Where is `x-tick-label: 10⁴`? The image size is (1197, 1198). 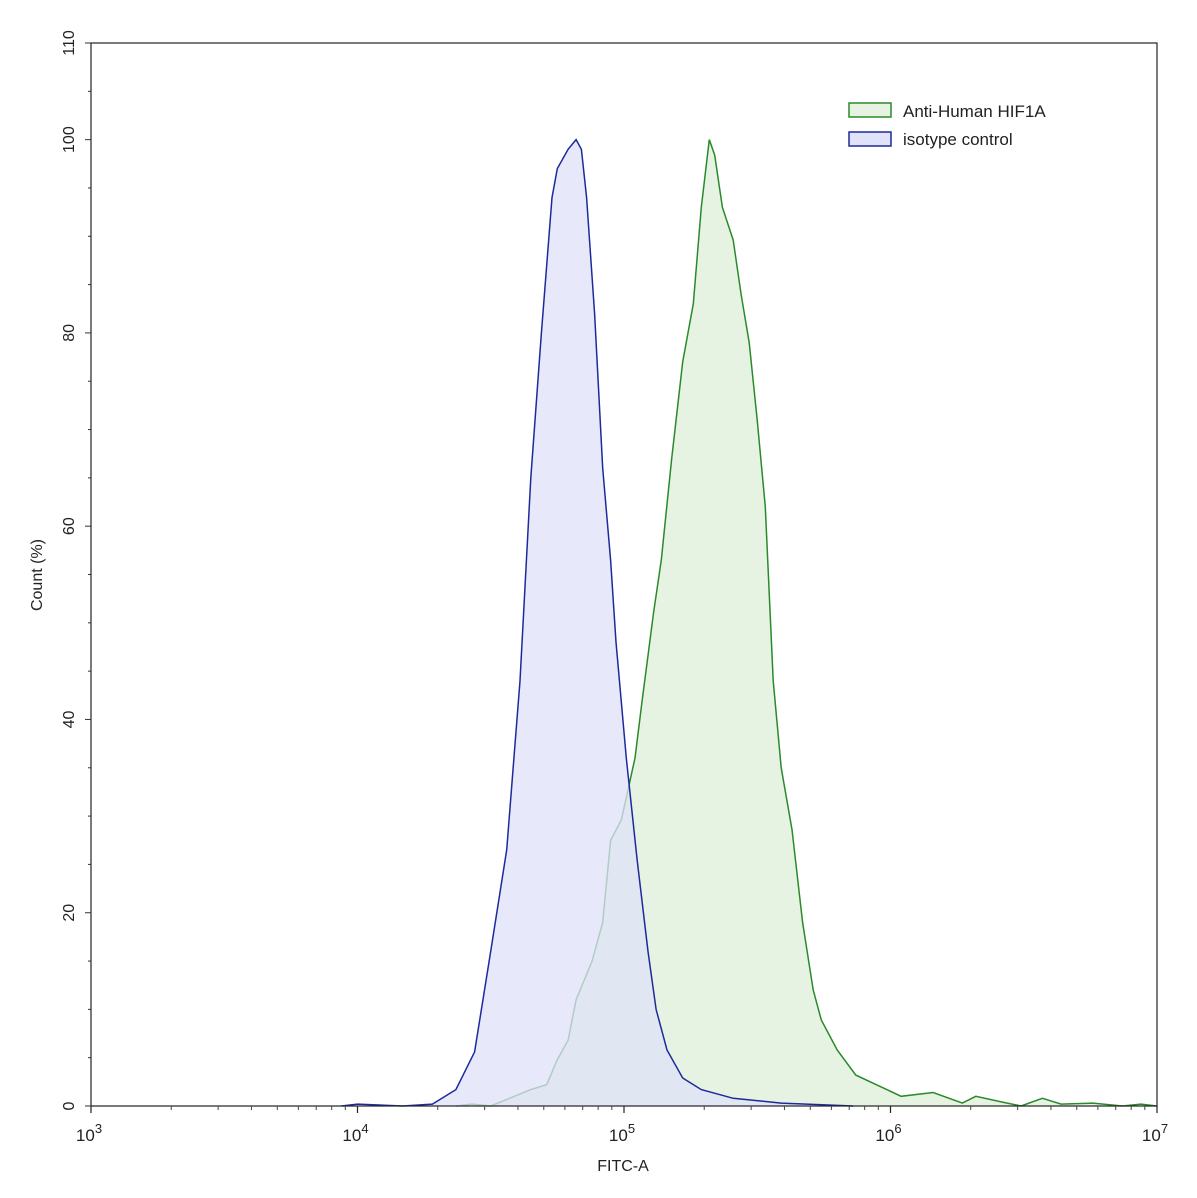
x-tick-label: 10⁴ is located at coordinates (355, 1133).